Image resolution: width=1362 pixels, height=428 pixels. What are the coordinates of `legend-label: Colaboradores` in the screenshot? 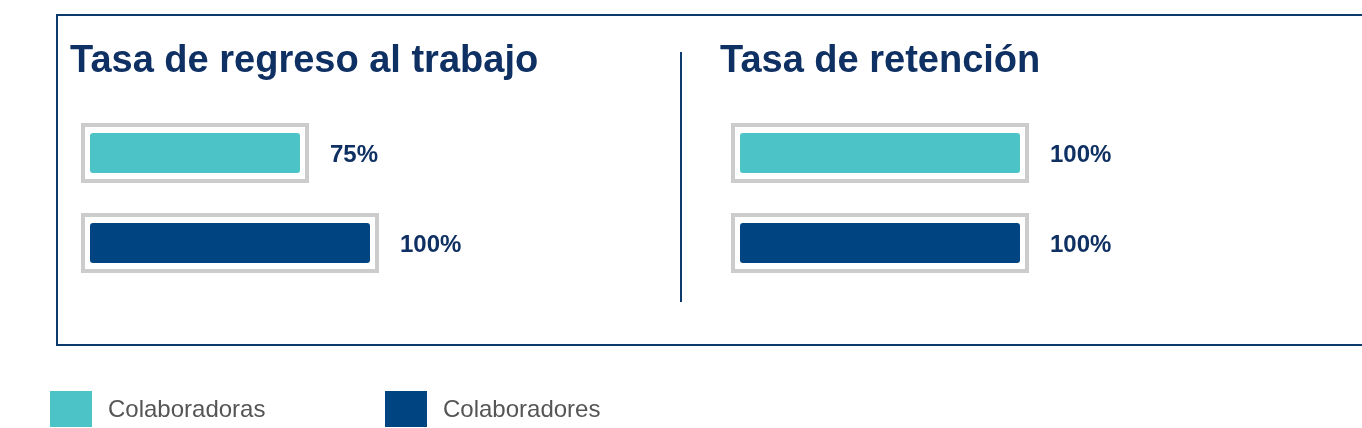 It's located at (522, 409).